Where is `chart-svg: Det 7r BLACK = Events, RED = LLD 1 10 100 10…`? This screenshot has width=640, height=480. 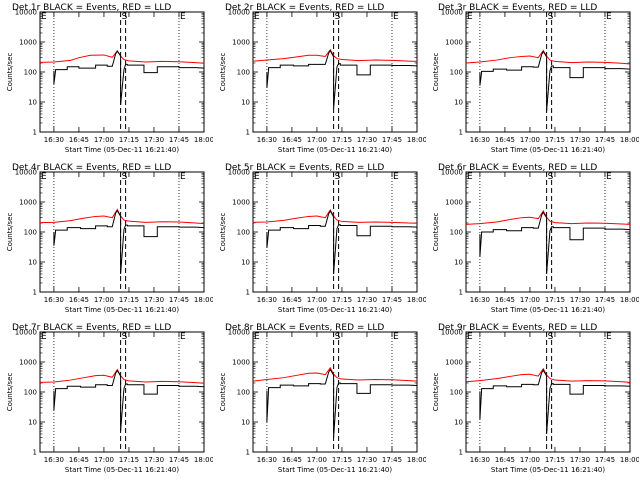 chart-svg: Det 7r BLACK = Events, RED = LLD 1 10 100 10… is located at coordinates (109, 398).